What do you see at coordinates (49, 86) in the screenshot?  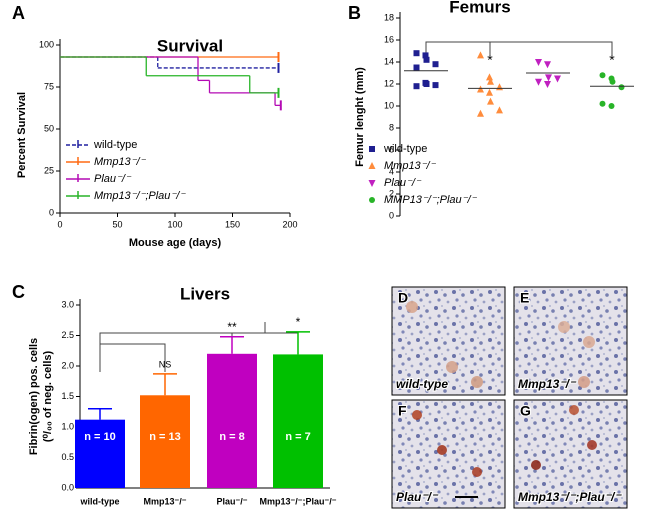 I see `y-tick-label: 75` at bounding box center [49, 86].